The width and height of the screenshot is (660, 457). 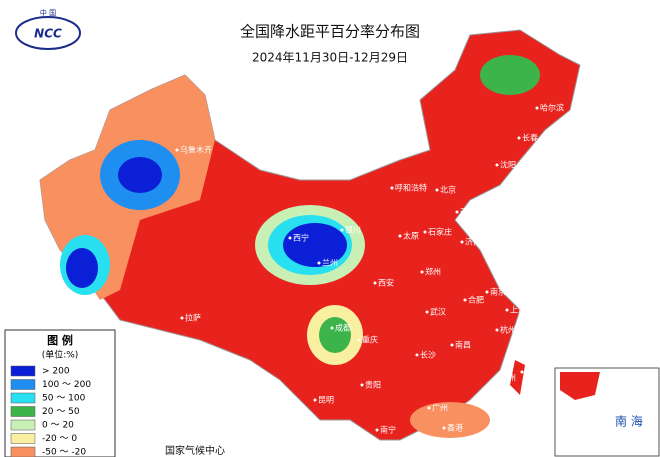 I want to click on city-label: 贵阳, so click(x=373, y=385).